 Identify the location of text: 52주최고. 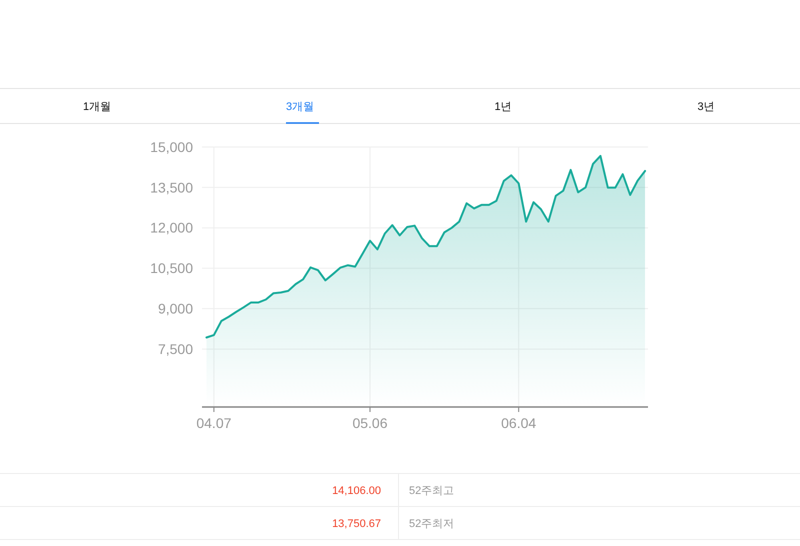
(431, 491).